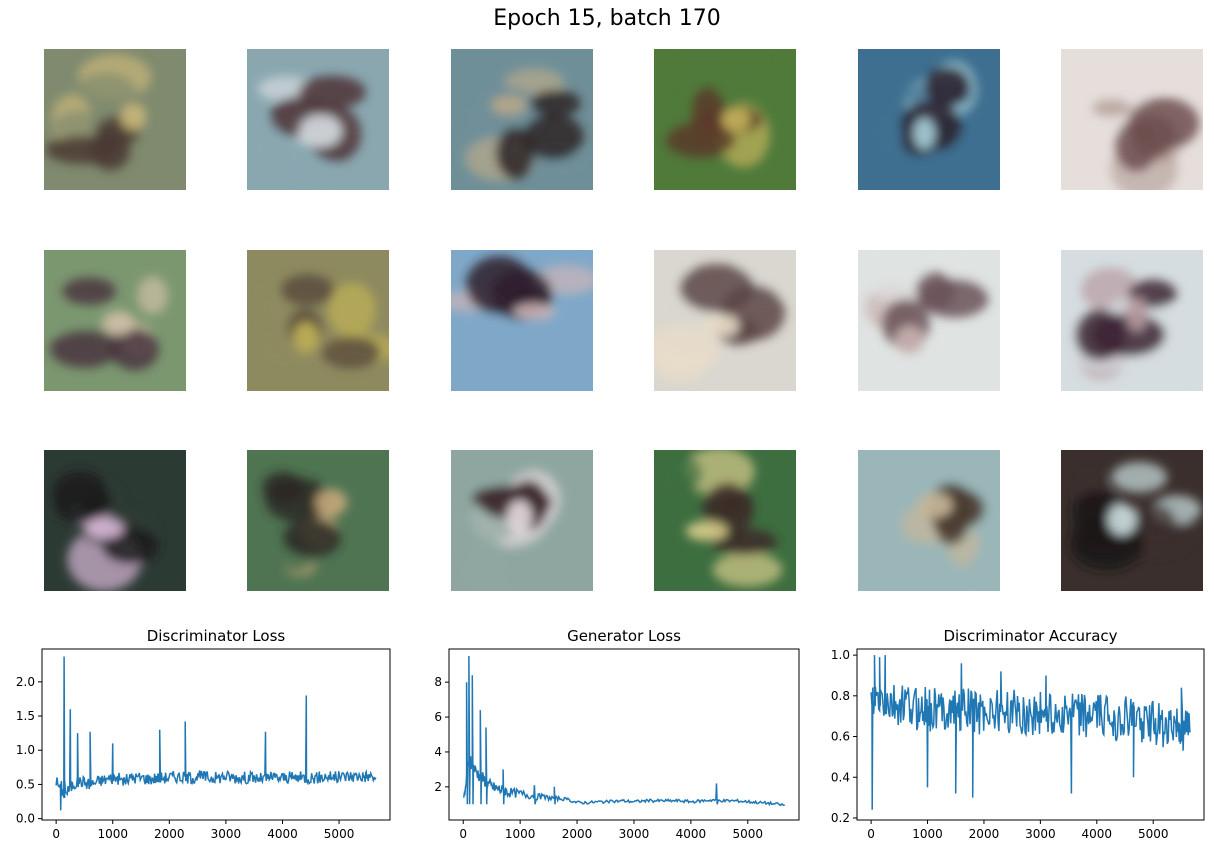  Describe the element at coordinates (25, 784) in the screenshot. I see `y-tick-label: 0.5` at that location.